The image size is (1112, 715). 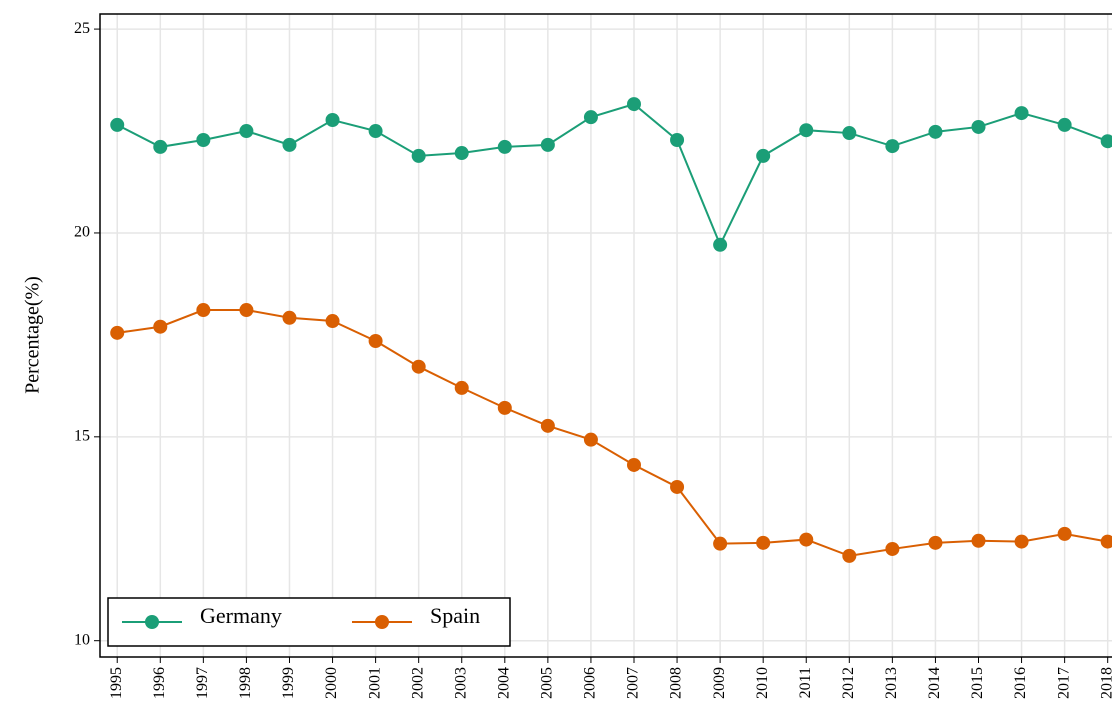 What do you see at coordinates (460, 683) in the screenshot?
I see `x-tick-label: 2003` at bounding box center [460, 683].